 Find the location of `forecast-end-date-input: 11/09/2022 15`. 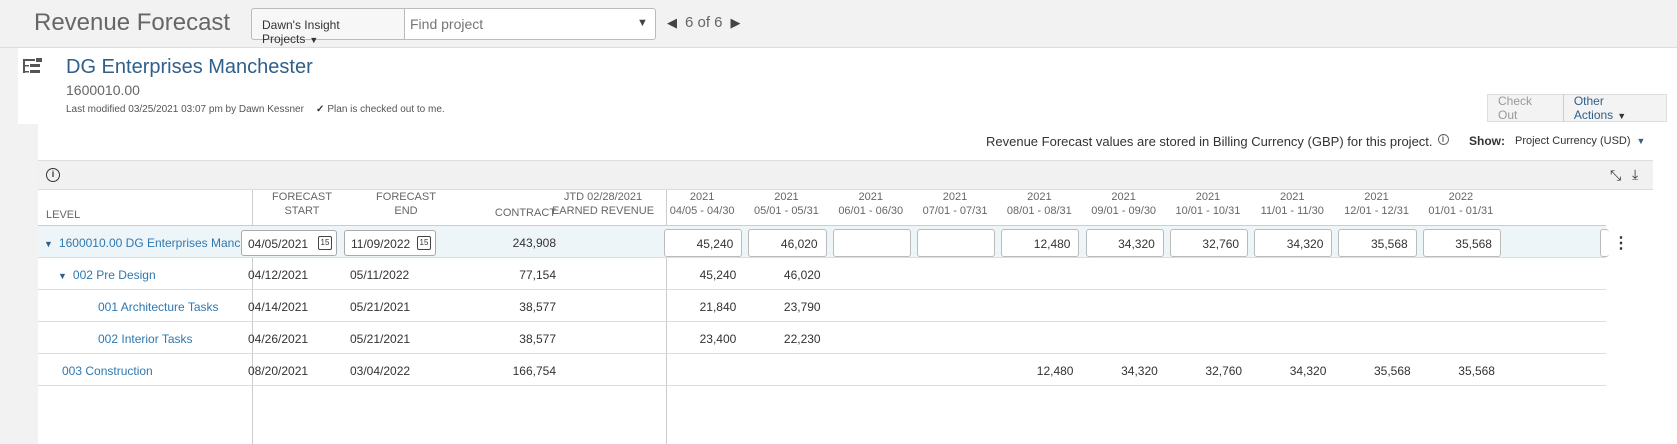

forecast-end-date-input: 11/09/2022 15 is located at coordinates (390, 243).